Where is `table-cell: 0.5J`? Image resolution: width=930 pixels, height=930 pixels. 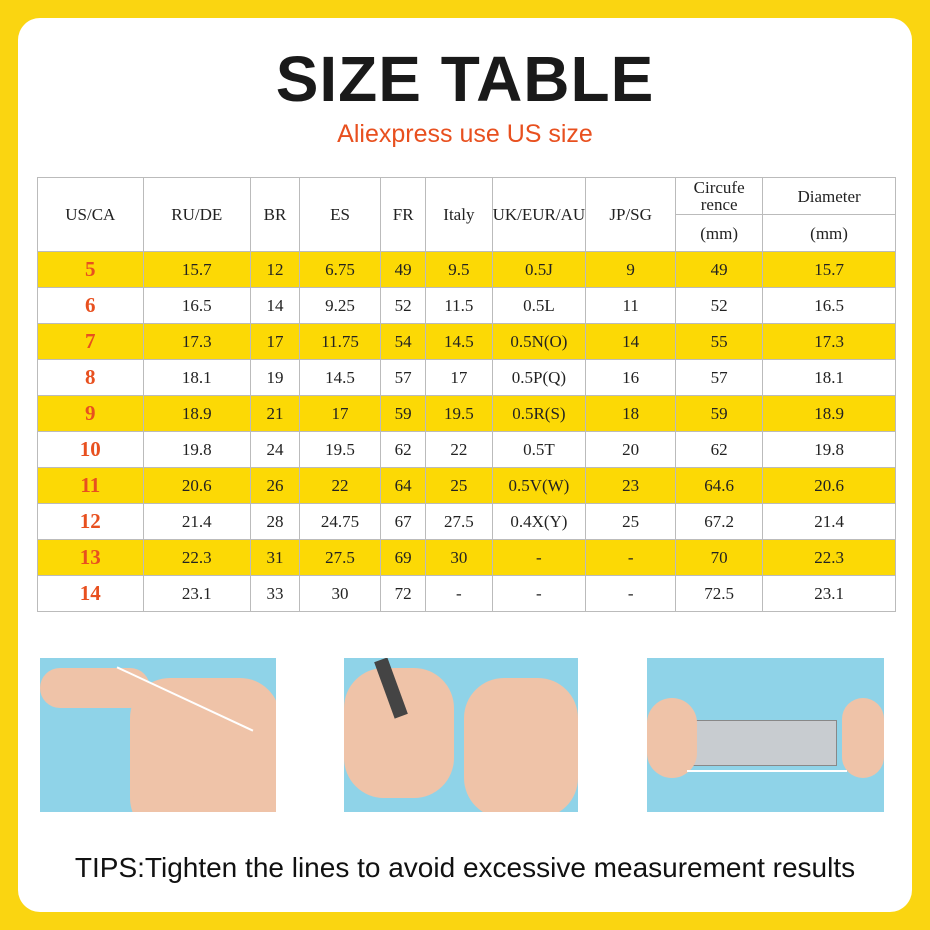
table-cell: 0.5J is located at coordinates (539, 269).